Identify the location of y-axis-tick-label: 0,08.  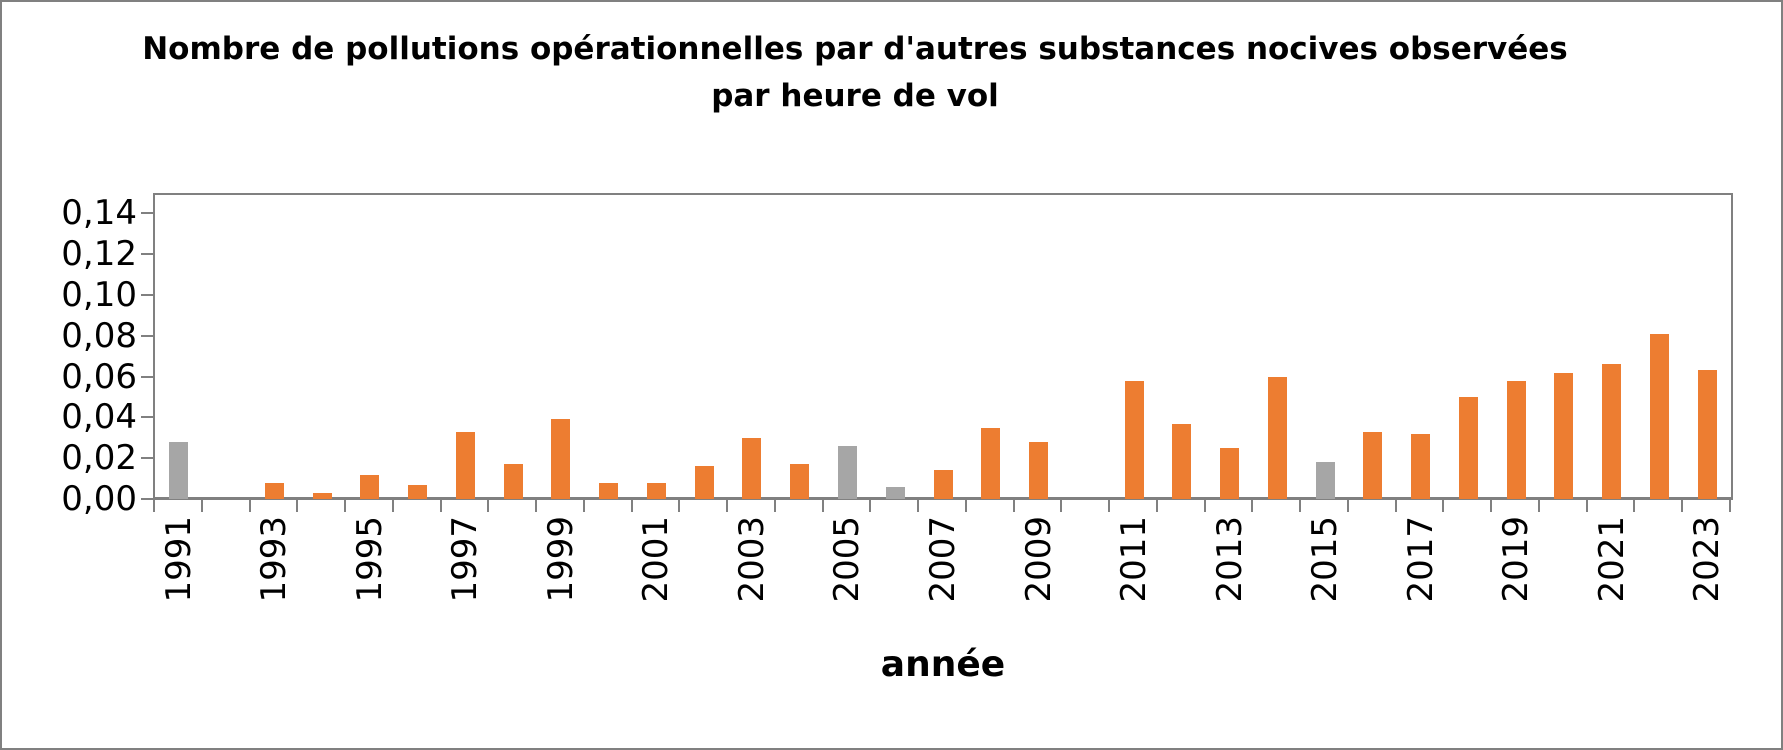
(99, 335).